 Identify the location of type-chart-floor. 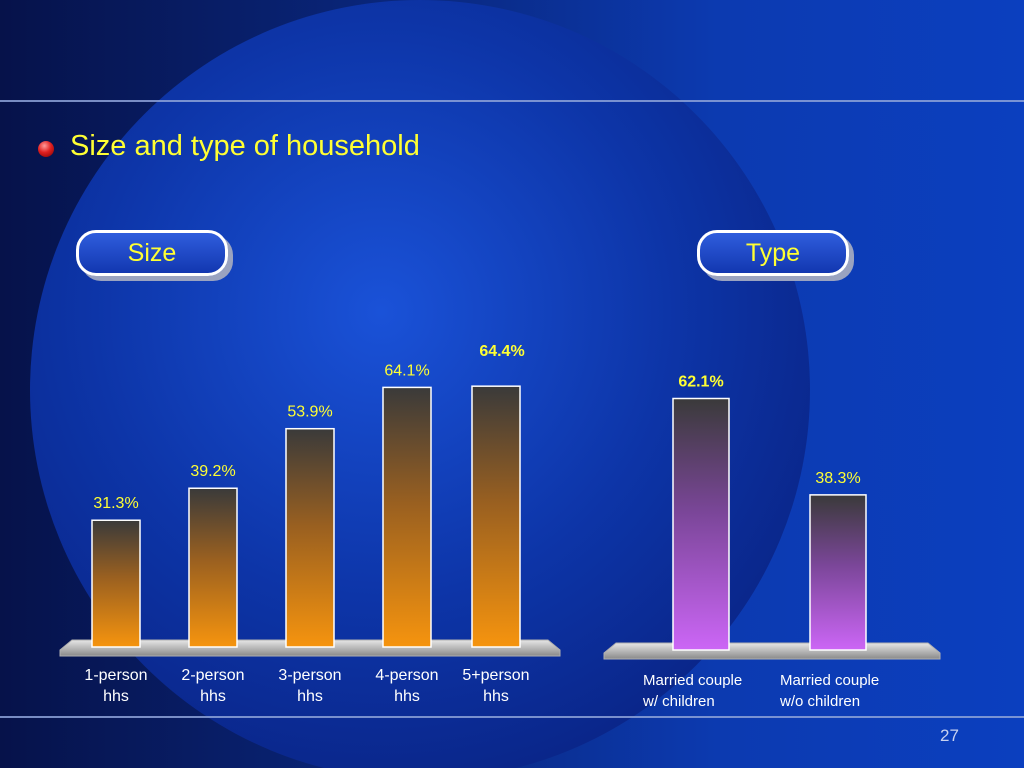
(772, 651).